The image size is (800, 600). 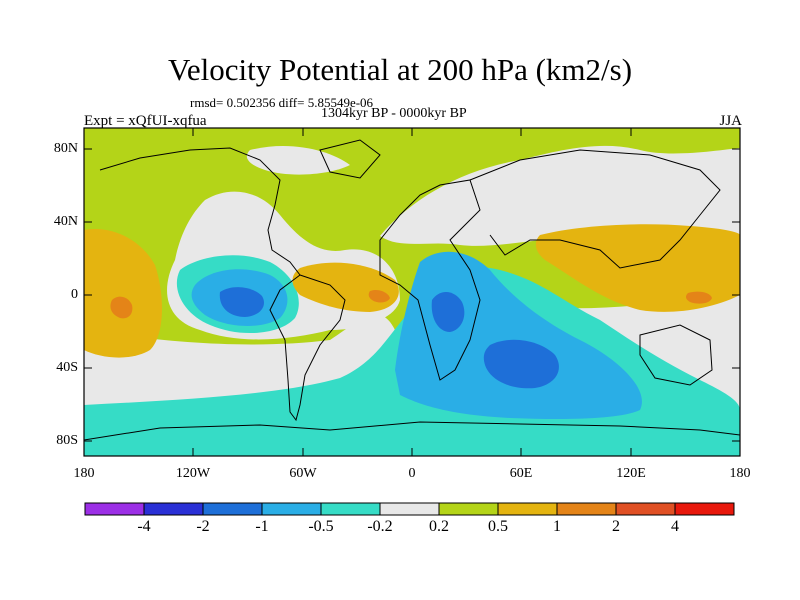 I want to click on lat-tick-label: 80N, so click(x=65, y=148).